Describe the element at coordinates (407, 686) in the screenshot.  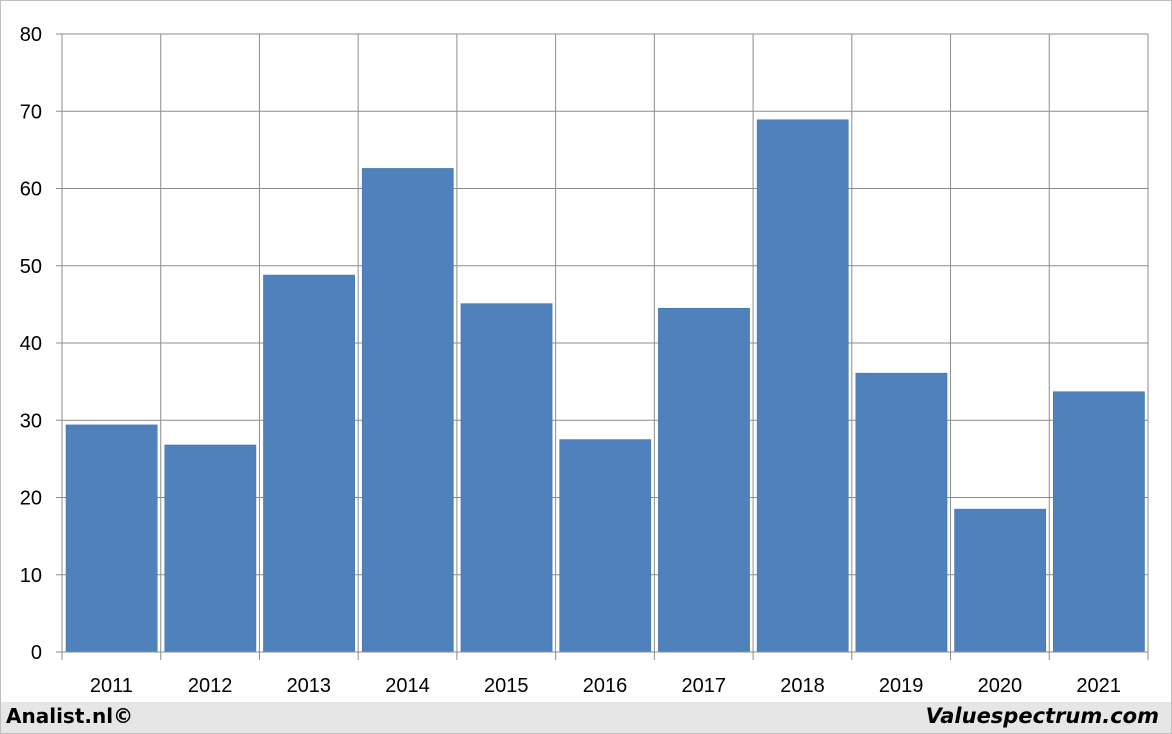
I see `x-tick-label-2014: 2014` at that location.